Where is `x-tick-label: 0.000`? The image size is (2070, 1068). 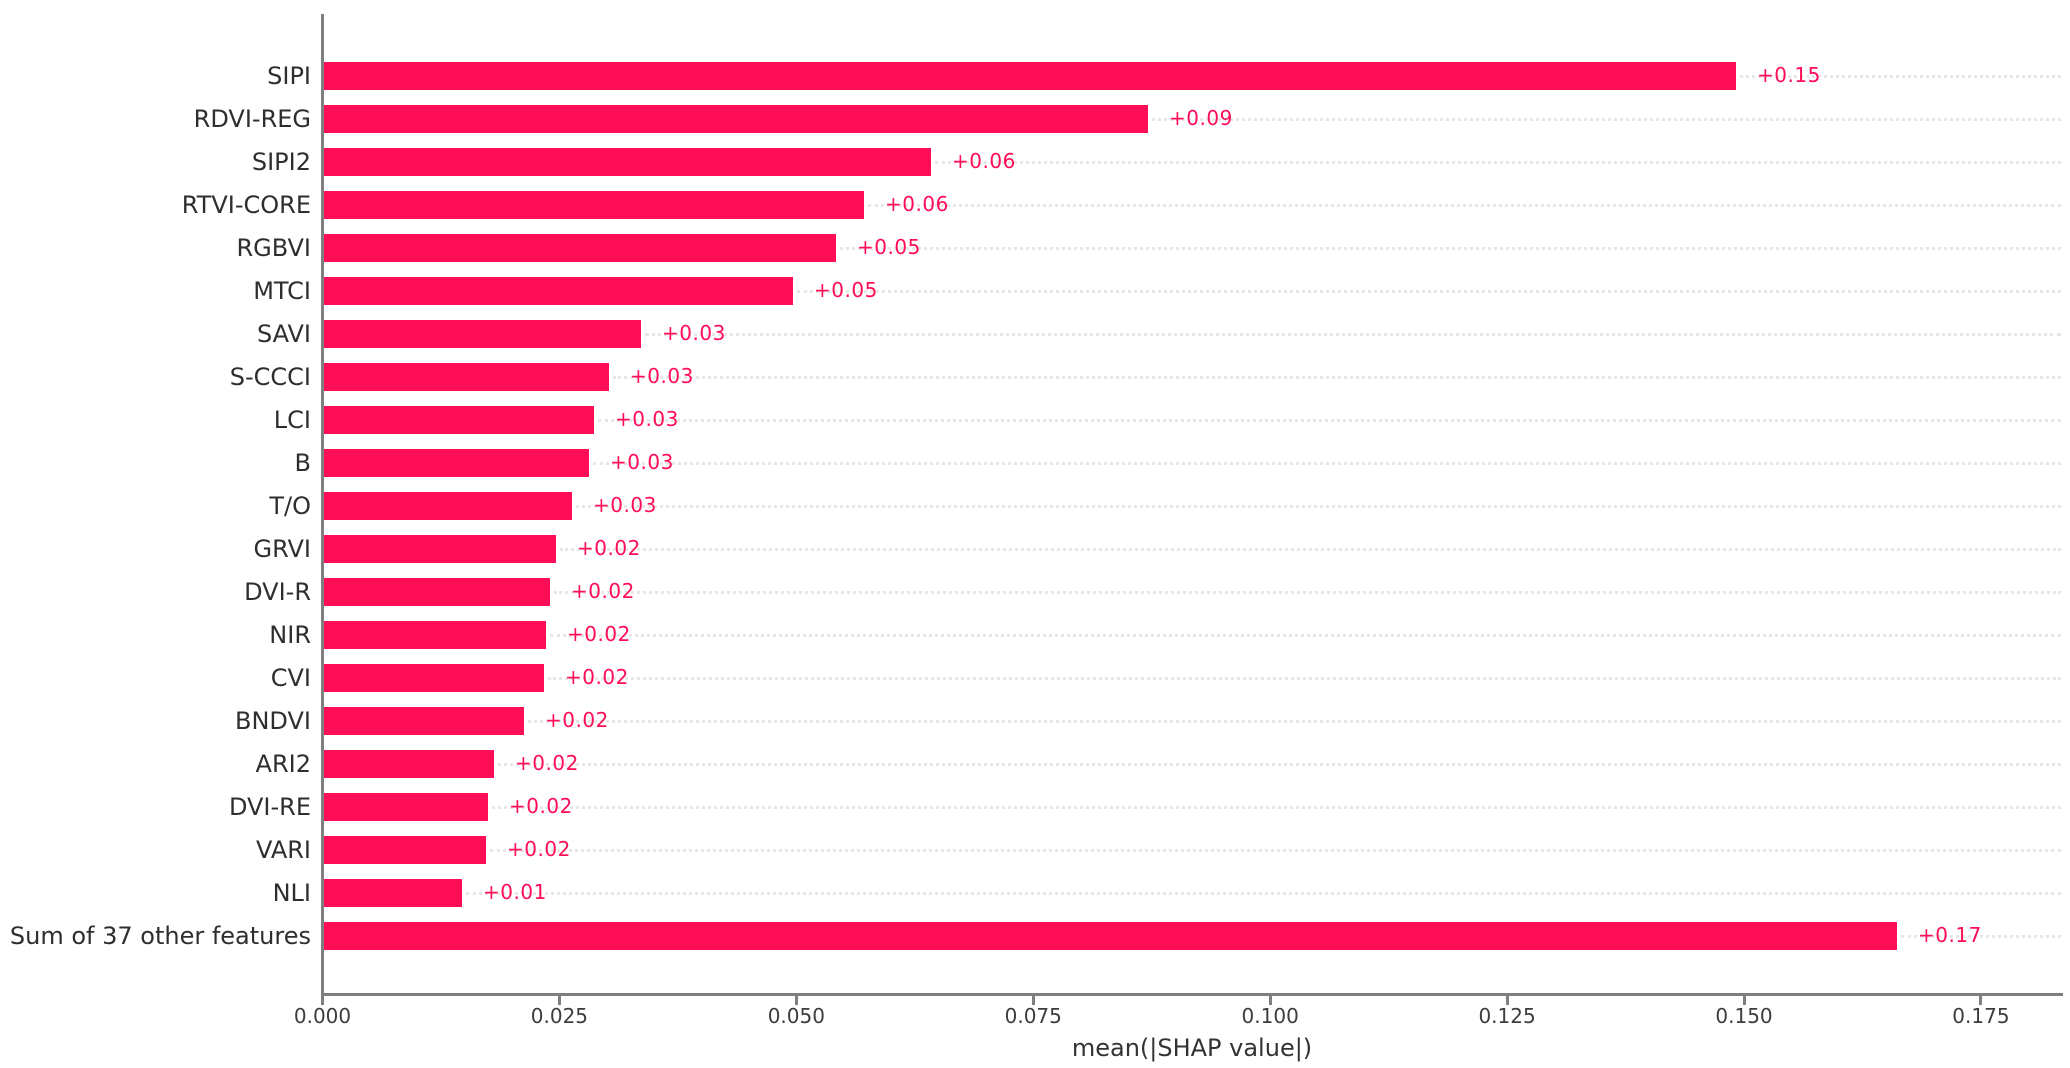
x-tick-label: 0.000 is located at coordinates (322, 1016).